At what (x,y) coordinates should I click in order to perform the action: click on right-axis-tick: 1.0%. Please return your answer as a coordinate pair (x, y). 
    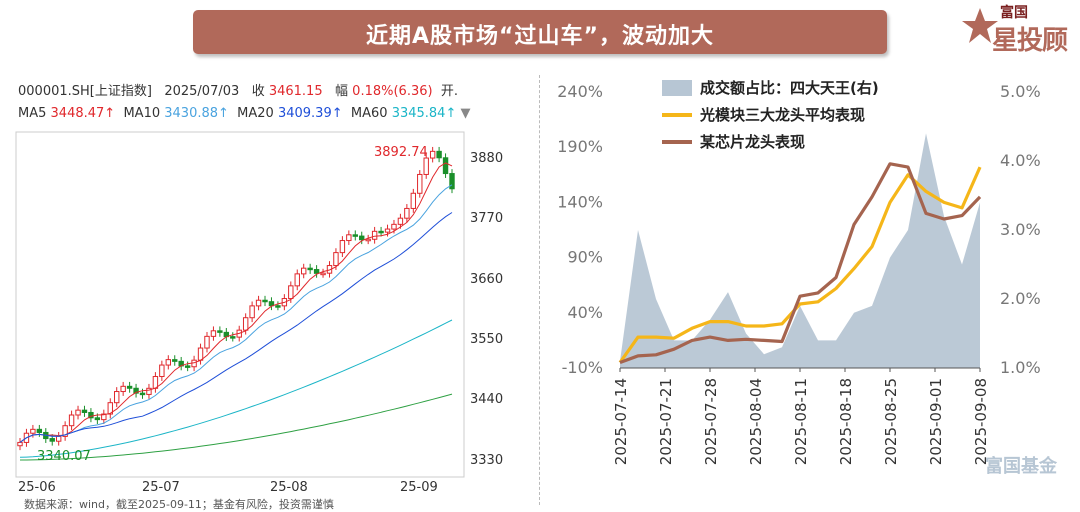
    Looking at the image, I should click on (1020, 367).